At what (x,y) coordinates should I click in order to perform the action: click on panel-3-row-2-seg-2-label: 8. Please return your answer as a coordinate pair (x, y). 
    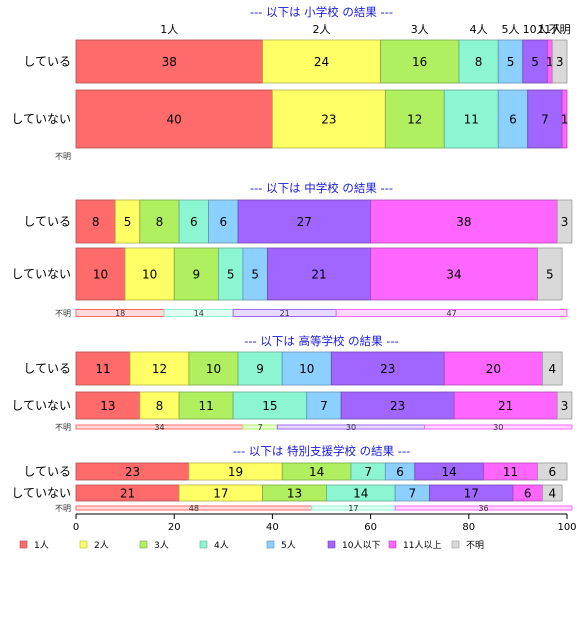
    Looking at the image, I should click on (160, 406).